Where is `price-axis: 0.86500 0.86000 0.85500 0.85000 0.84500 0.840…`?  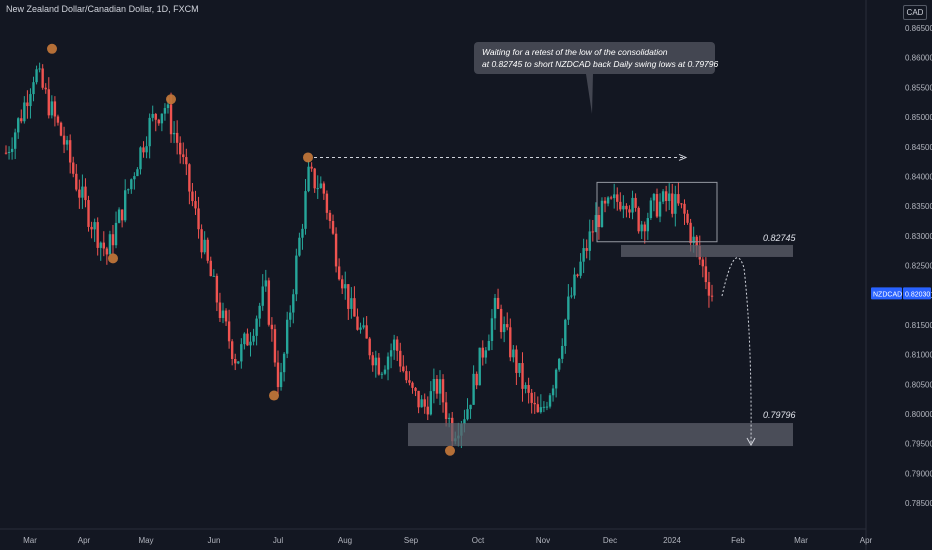 price-axis: 0.86500 0.86000 0.85500 0.85000 0.84500 0.840… is located at coordinates (901, 266).